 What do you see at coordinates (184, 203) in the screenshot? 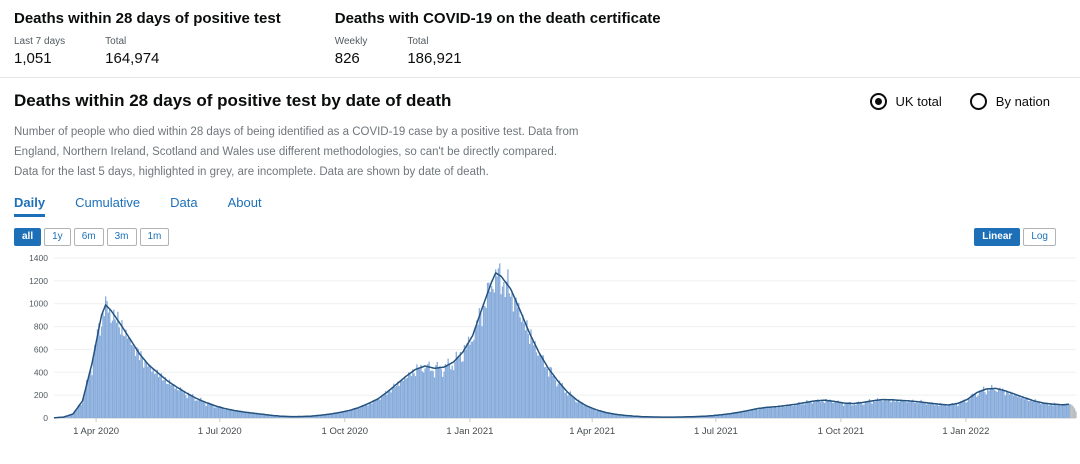
I see `tab-data: Data` at bounding box center [184, 203].